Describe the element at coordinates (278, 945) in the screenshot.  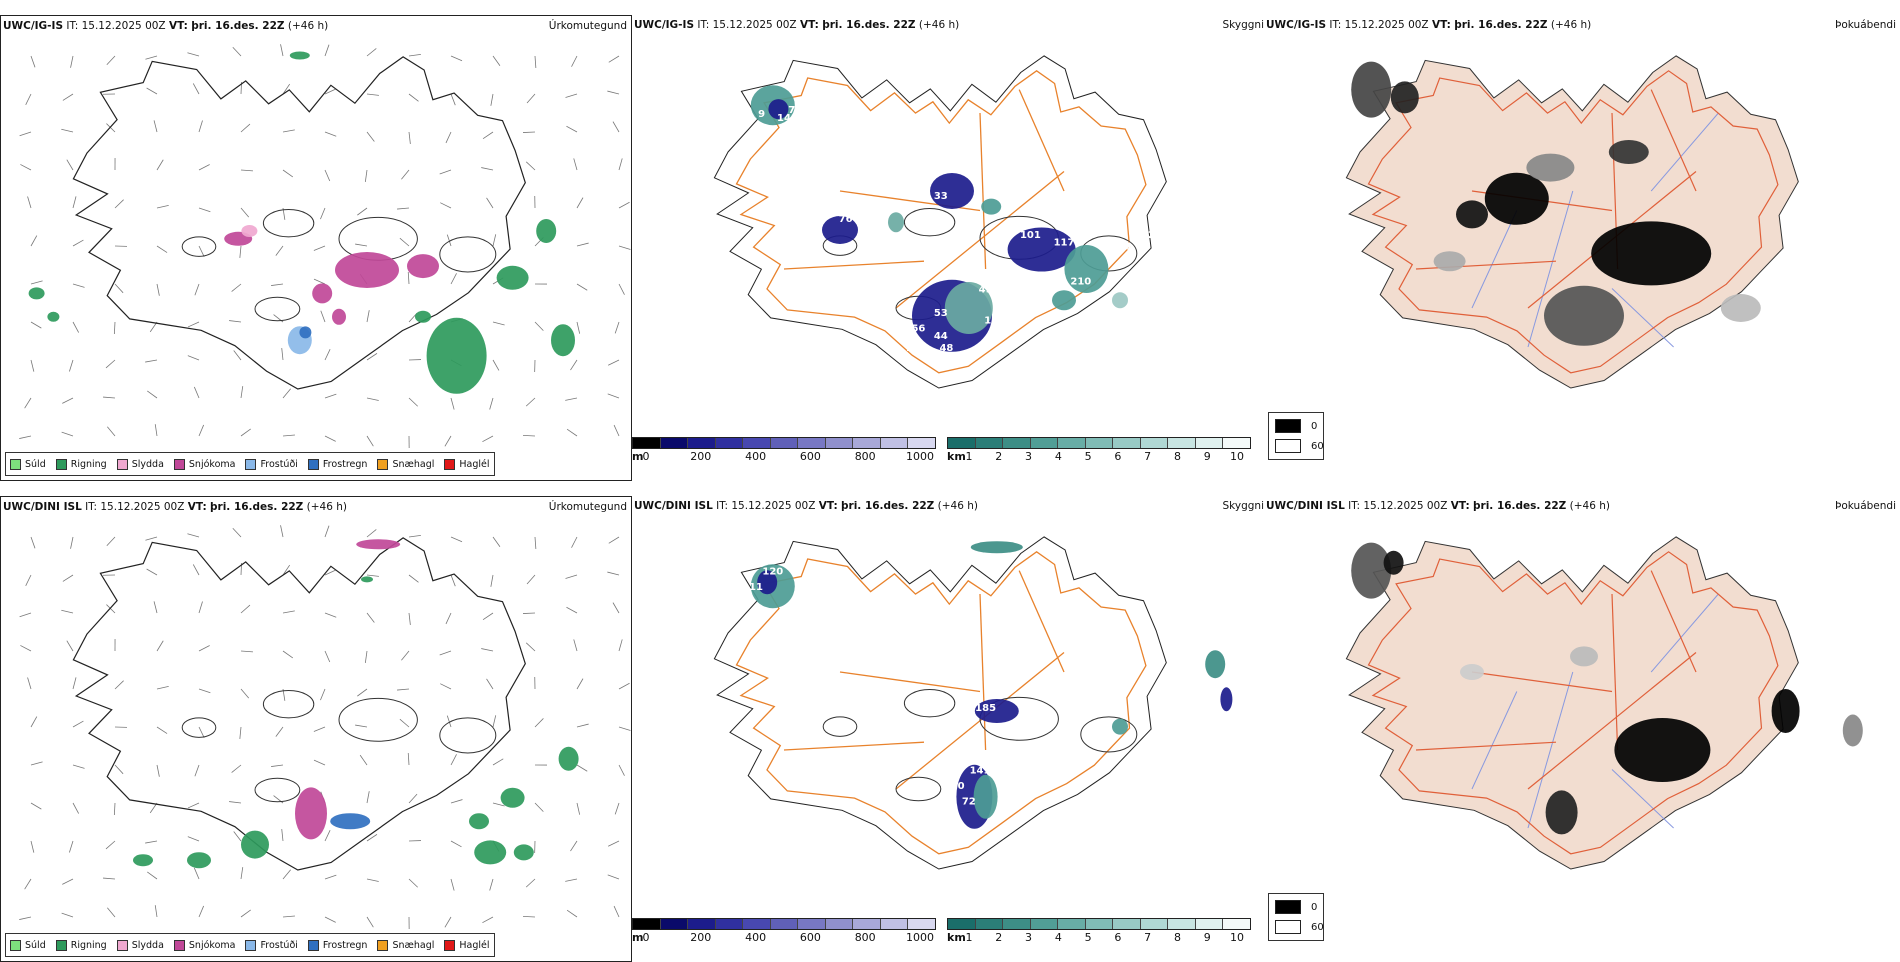
I see `legend-label: Frostúði` at that location.